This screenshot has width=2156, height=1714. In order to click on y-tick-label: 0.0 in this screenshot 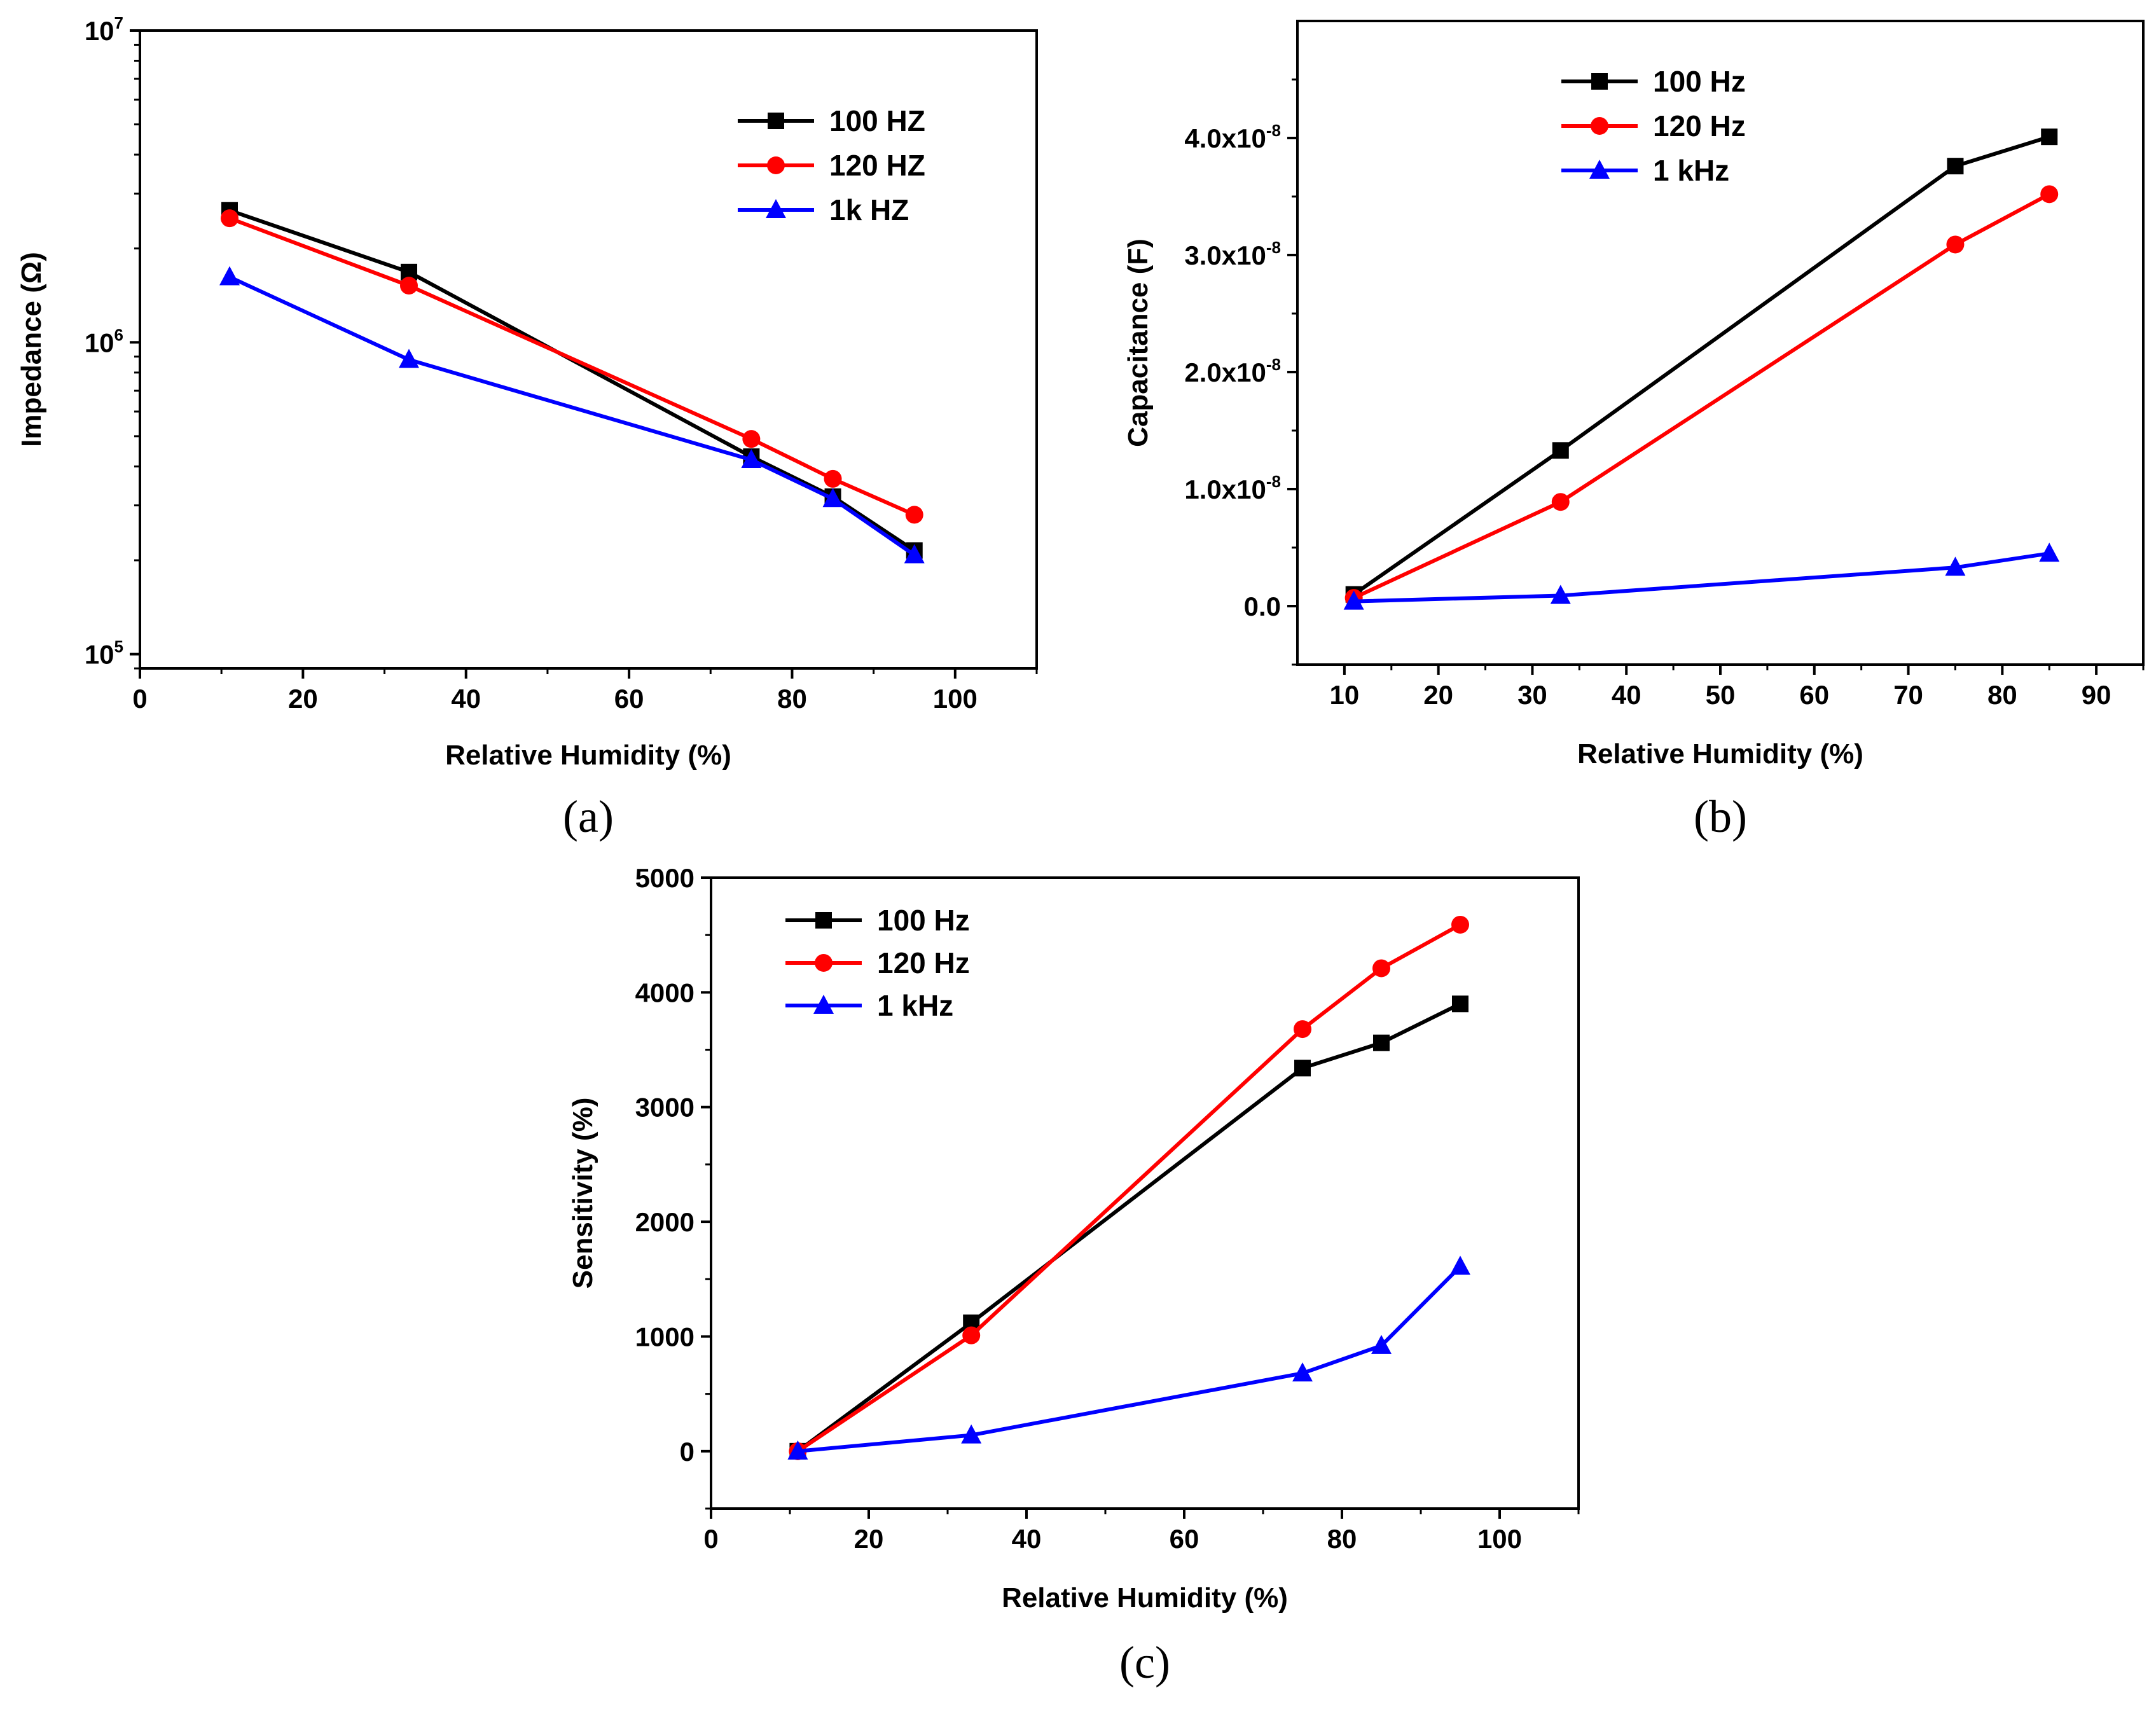, I will do `click(1262, 606)`.